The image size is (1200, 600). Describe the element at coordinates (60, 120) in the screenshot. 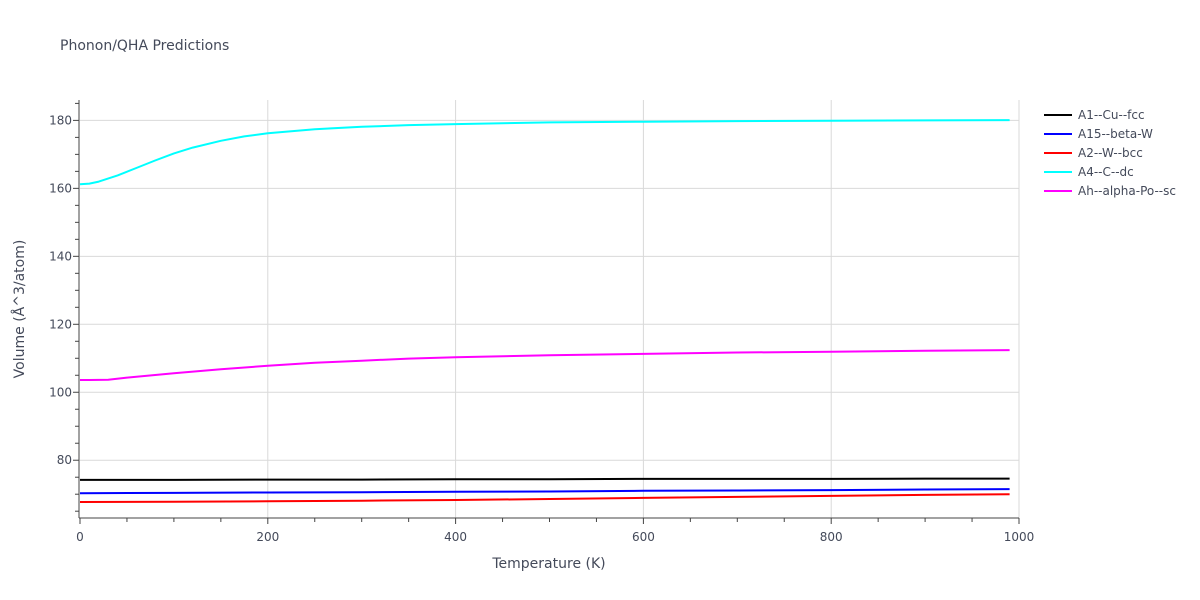

I see `y-tick-label: 180` at that location.